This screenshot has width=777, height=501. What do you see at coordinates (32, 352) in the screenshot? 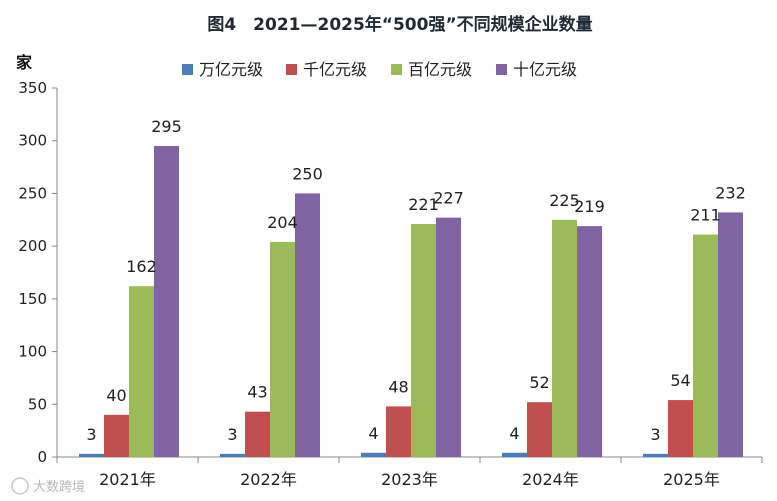
I see `y-tick-label: 100` at bounding box center [32, 352].